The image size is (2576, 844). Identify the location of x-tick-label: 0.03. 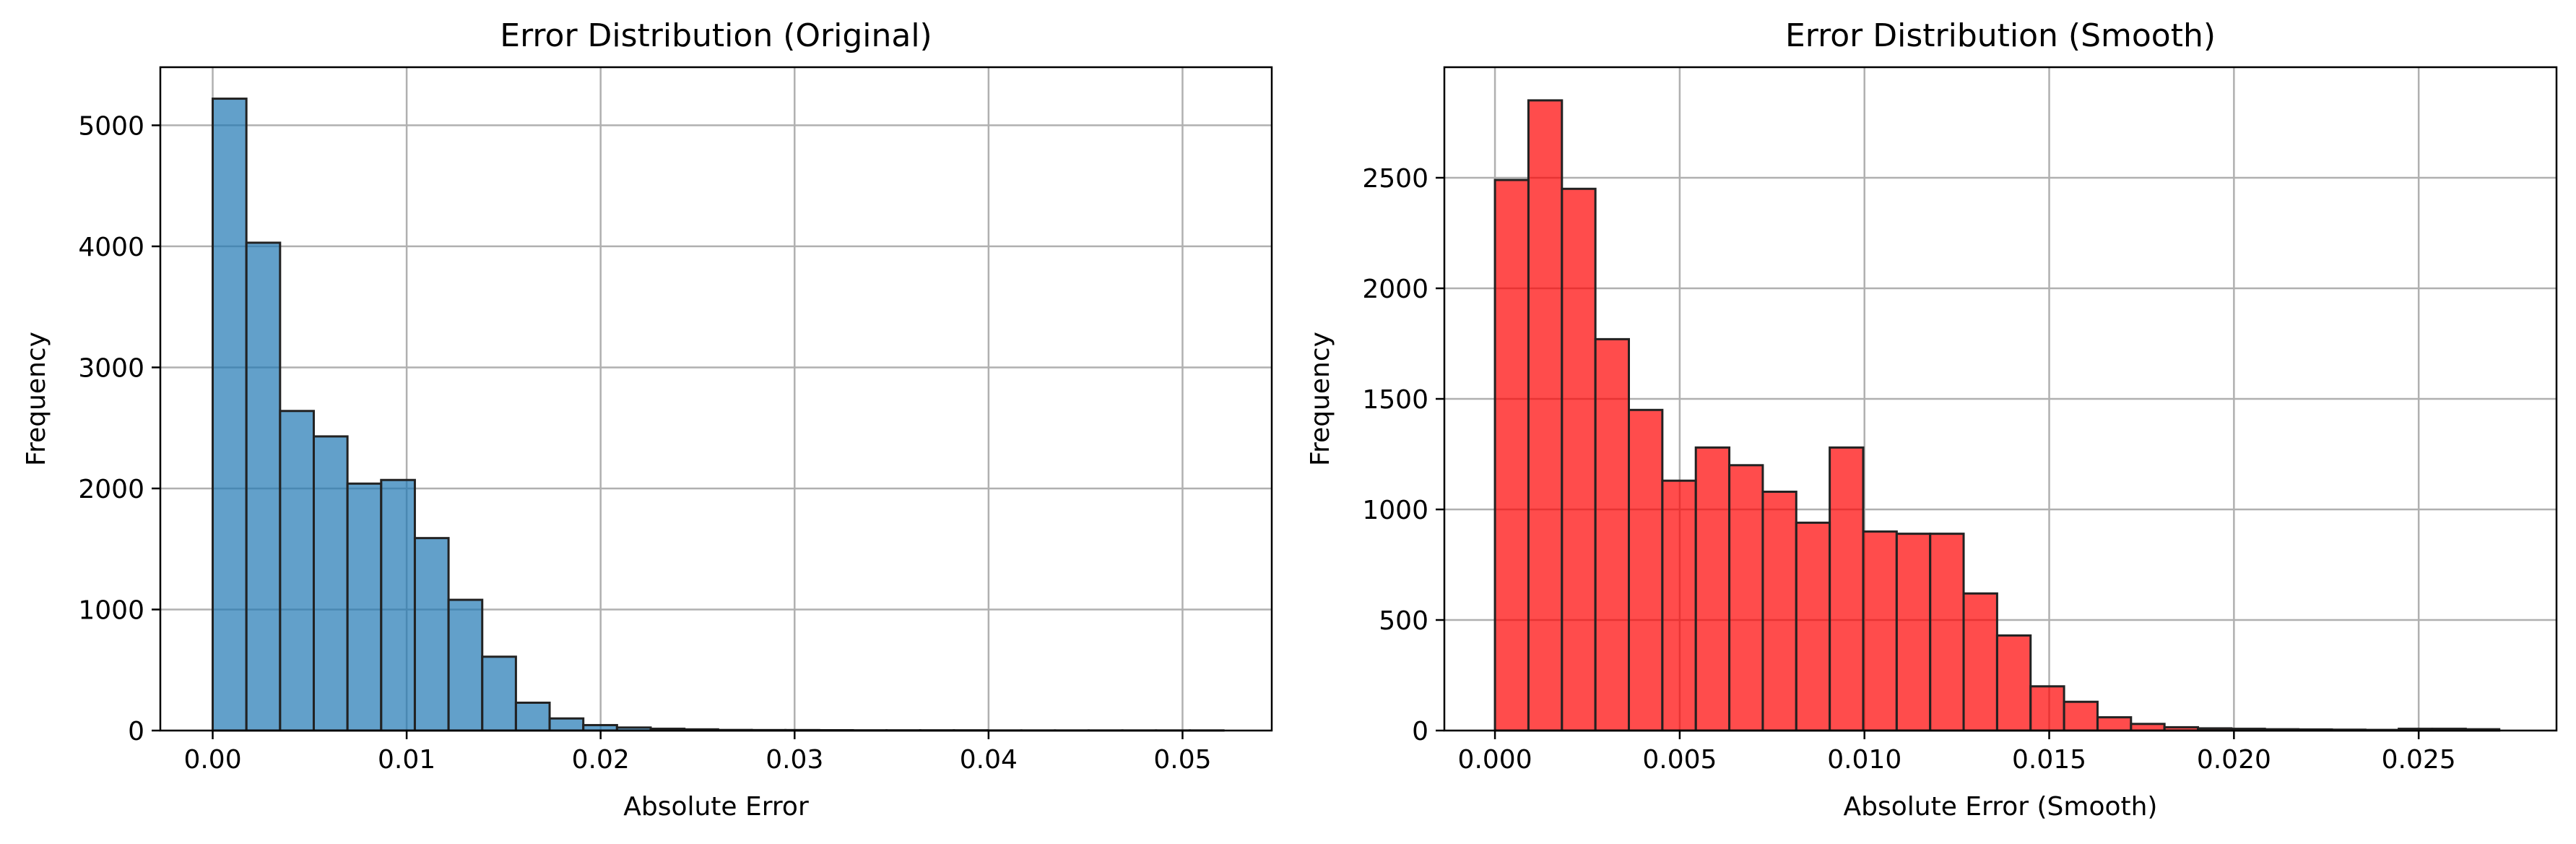
(794, 760).